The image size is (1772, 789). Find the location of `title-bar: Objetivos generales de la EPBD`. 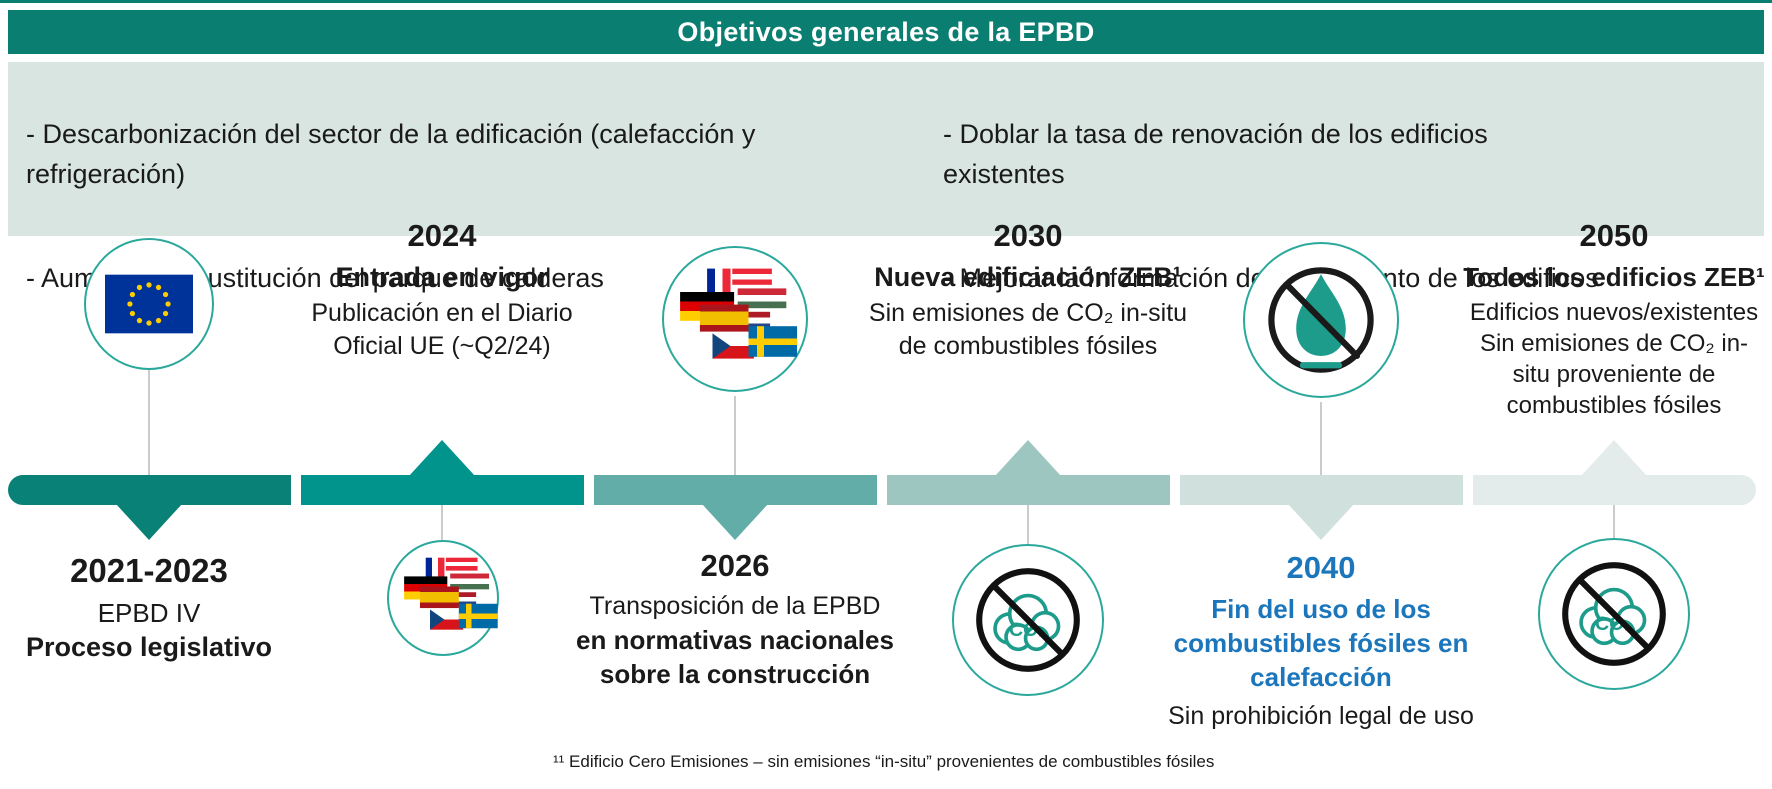

title-bar: Objetivos generales de la EPBD is located at coordinates (886, 32).